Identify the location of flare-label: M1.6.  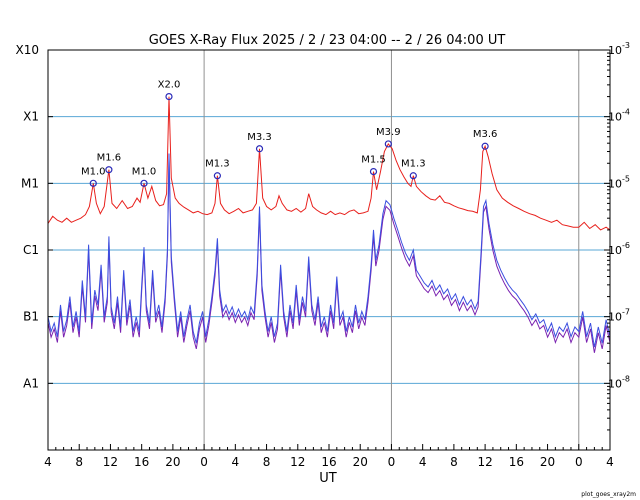
(109, 158).